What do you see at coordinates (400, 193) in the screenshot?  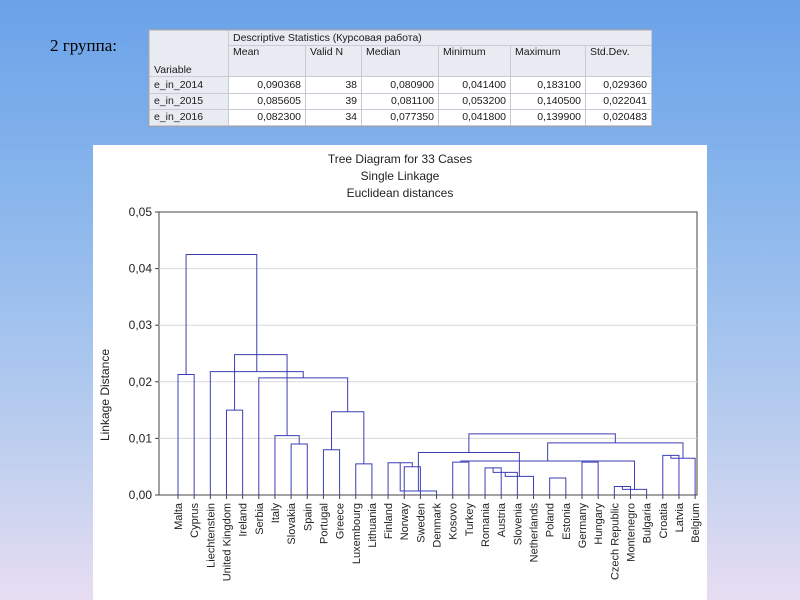 I see `chart-subtitle-distance: Euclidean distances` at bounding box center [400, 193].